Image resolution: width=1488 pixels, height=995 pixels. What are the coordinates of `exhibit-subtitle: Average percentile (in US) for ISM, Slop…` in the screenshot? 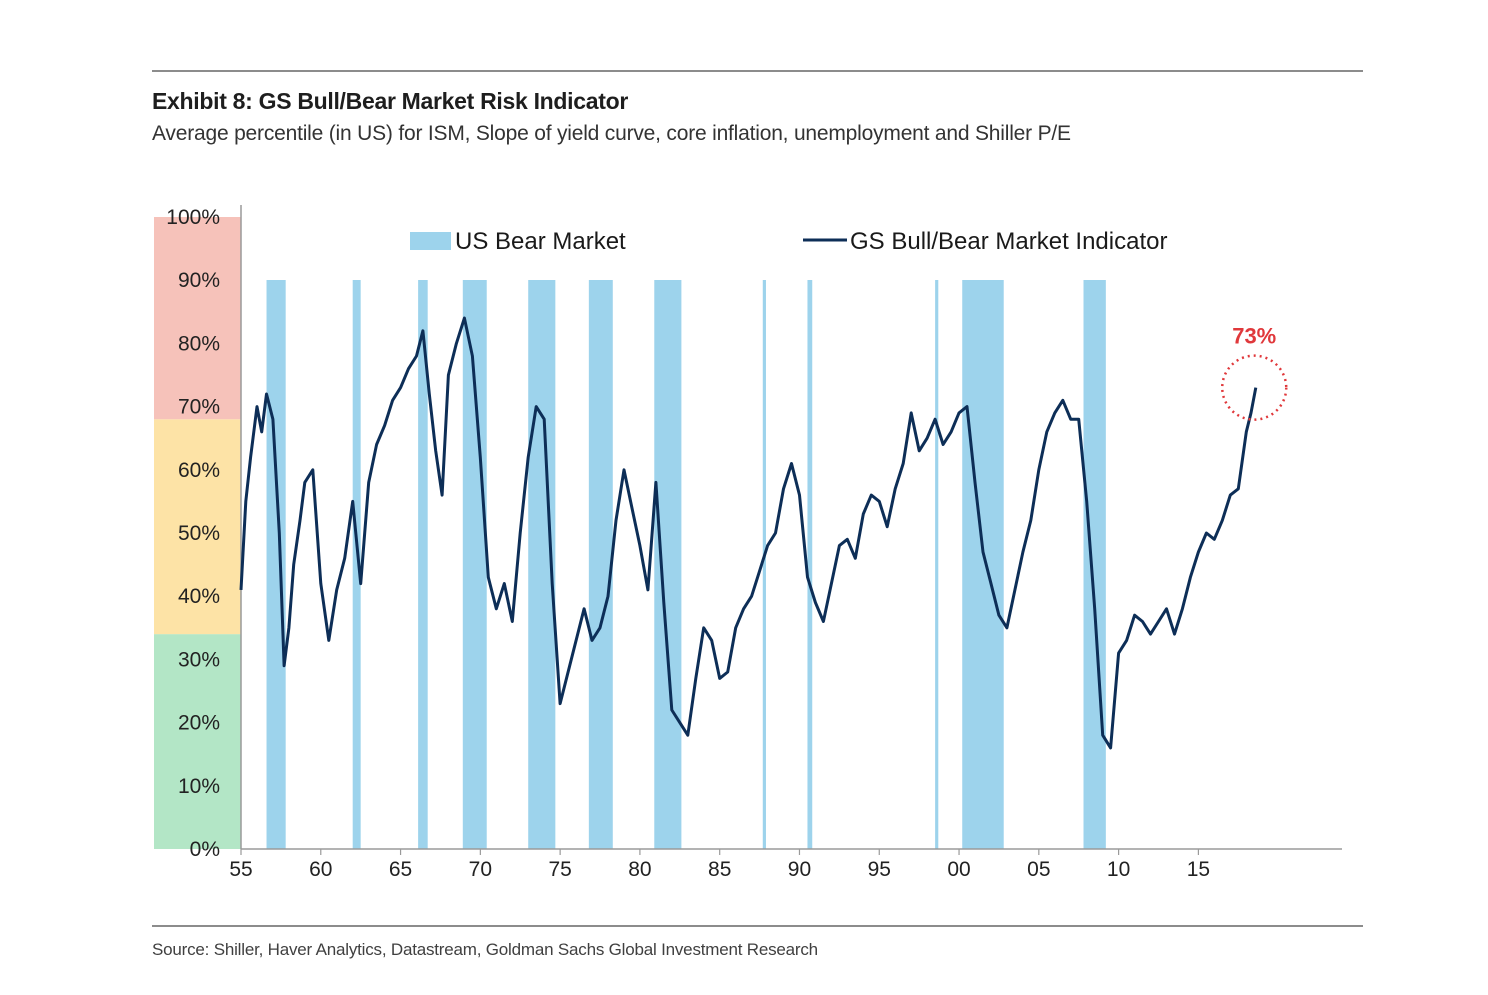 It's located at (611, 133).